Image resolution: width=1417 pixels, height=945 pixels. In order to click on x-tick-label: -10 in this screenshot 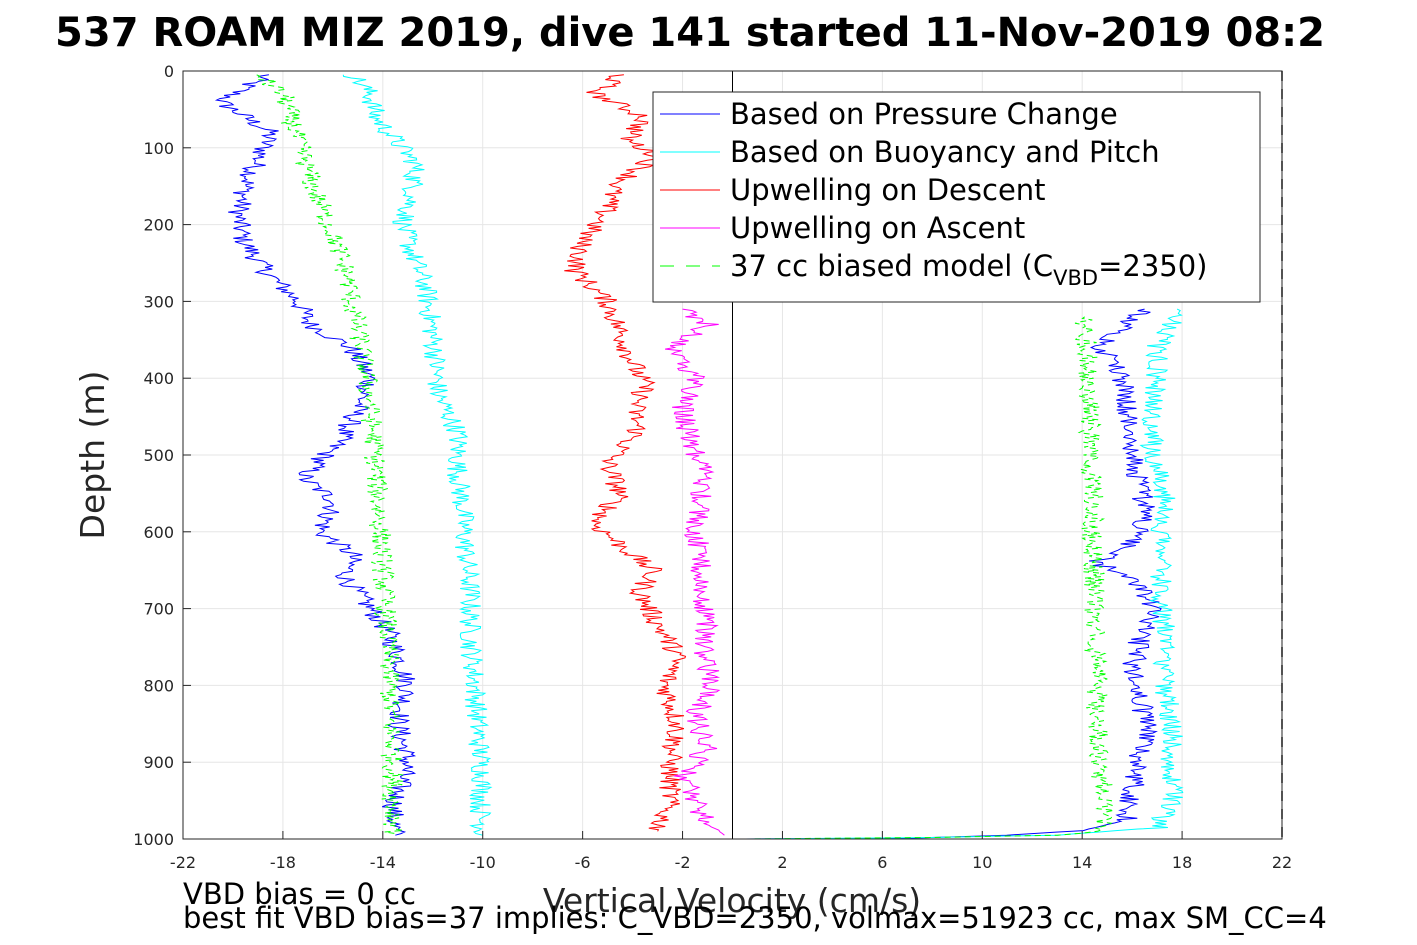, I will do `click(483, 862)`.